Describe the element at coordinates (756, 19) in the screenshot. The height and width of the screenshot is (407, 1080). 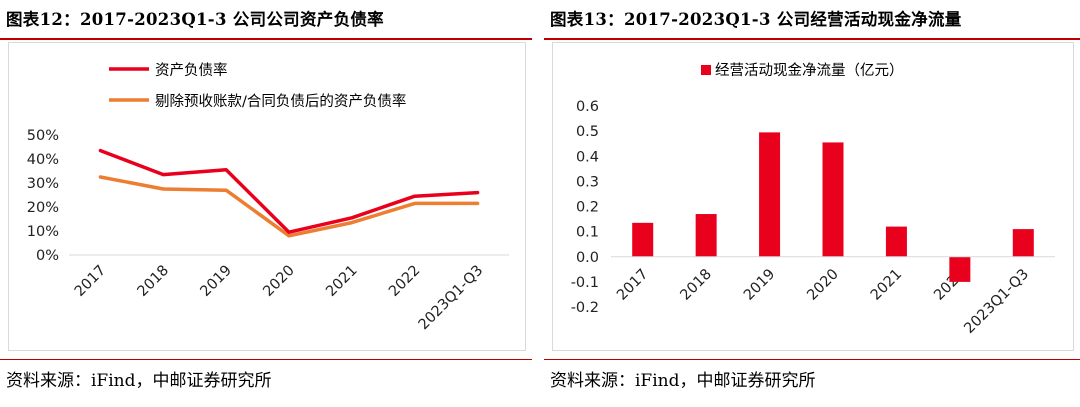
I see `figure-title: 图表13：2017-2023Q1-3 公司经营活动现金净流量` at that location.